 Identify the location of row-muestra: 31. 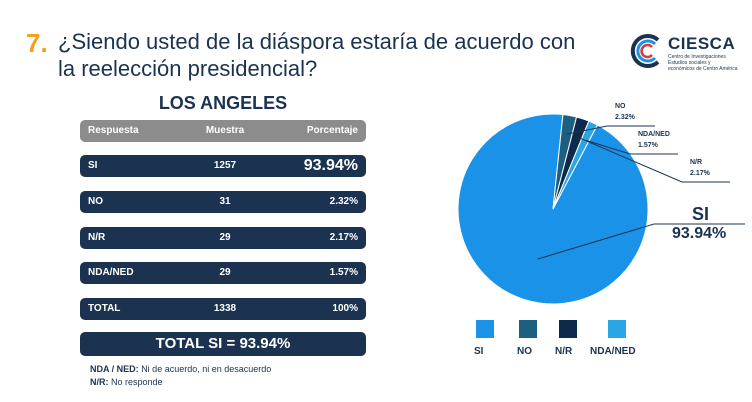
(225, 201).